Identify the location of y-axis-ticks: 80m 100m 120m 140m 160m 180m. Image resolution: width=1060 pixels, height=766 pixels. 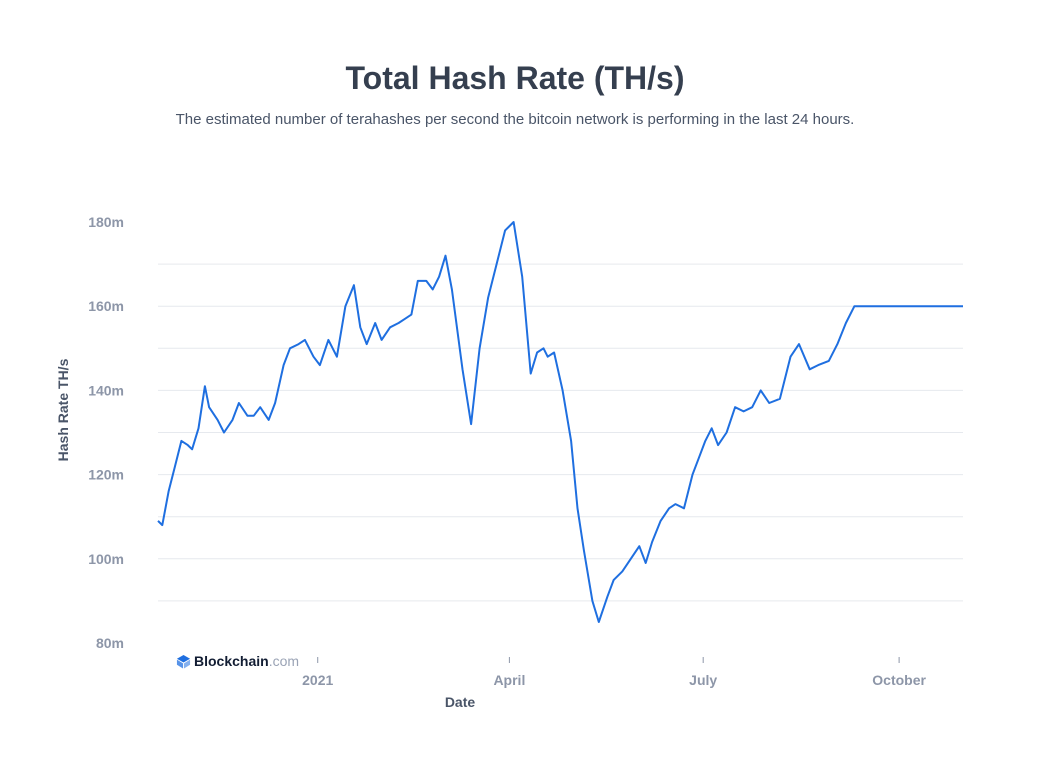
(106, 432).